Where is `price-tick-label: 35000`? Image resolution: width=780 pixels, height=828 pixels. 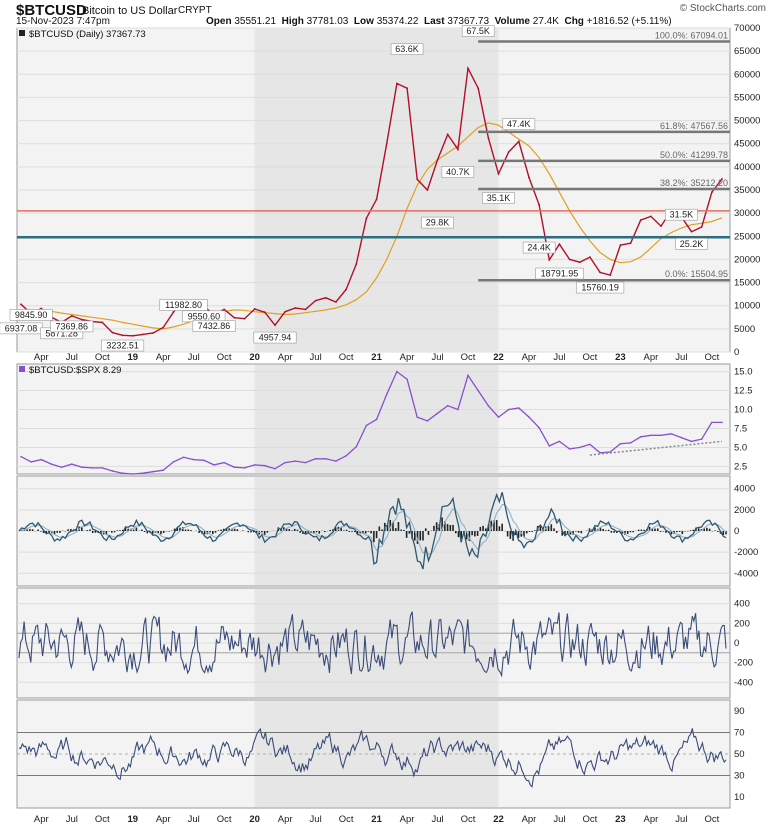
price-tick-label: 35000 is located at coordinates (747, 190).